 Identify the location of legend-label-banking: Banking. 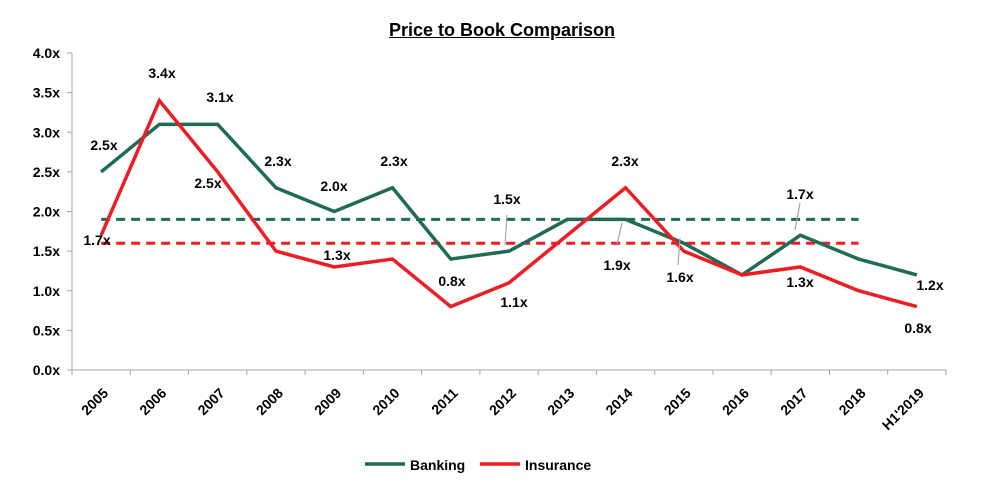
(437, 465).